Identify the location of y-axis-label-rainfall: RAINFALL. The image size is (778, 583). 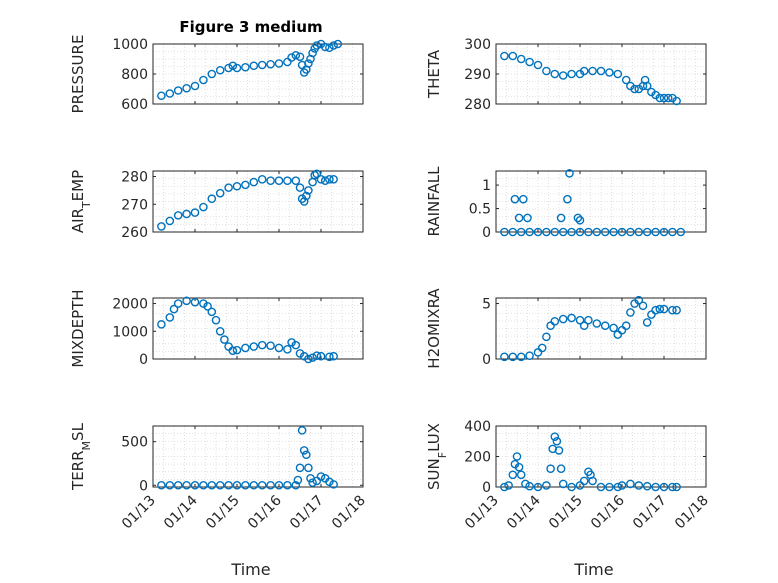
(434, 201).